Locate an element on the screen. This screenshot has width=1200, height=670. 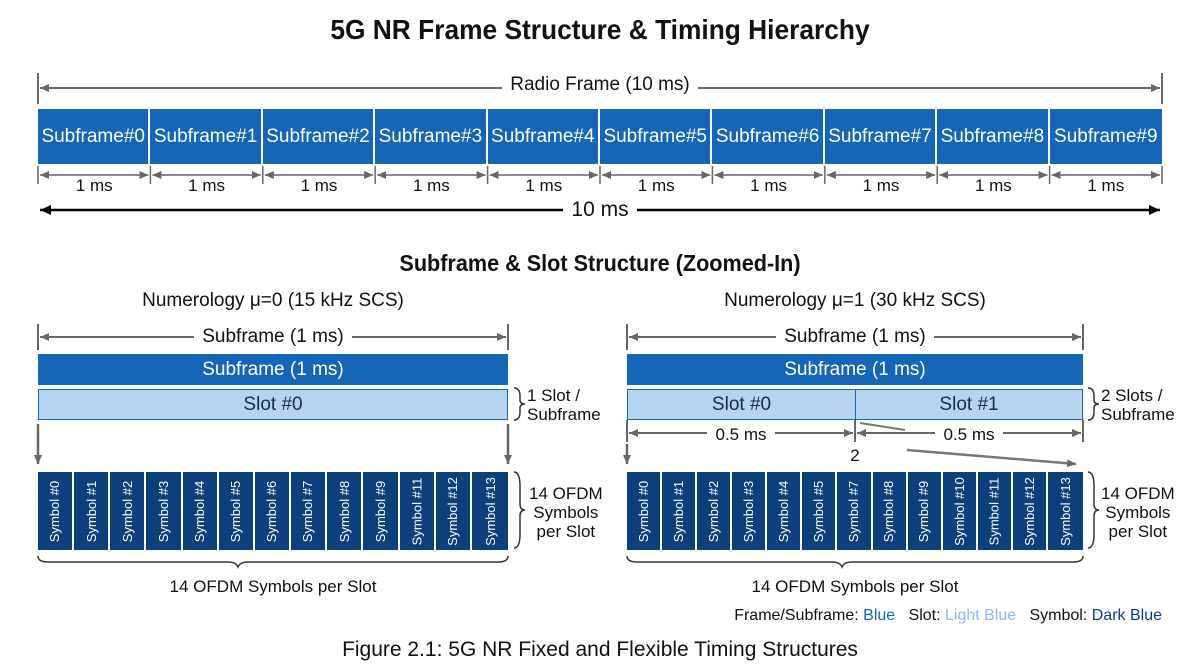
left-symbol-note: 14 OFDM Symbols per Slot is located at coordinates (566, 512).